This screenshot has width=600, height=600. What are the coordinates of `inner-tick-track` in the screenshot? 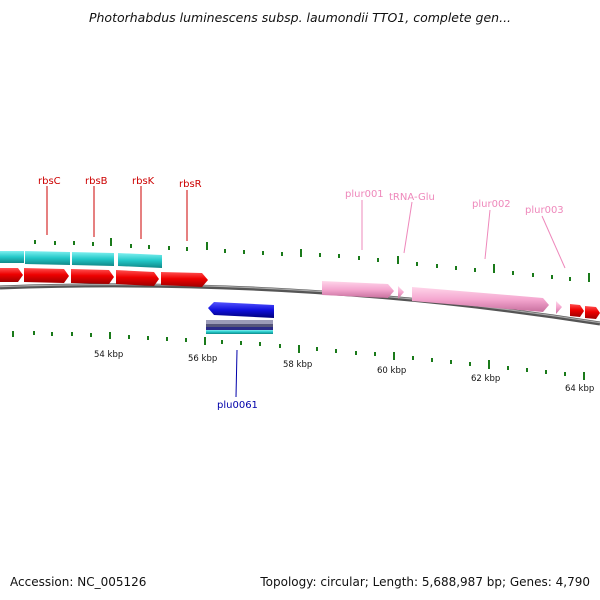 It's located at (298, 355).